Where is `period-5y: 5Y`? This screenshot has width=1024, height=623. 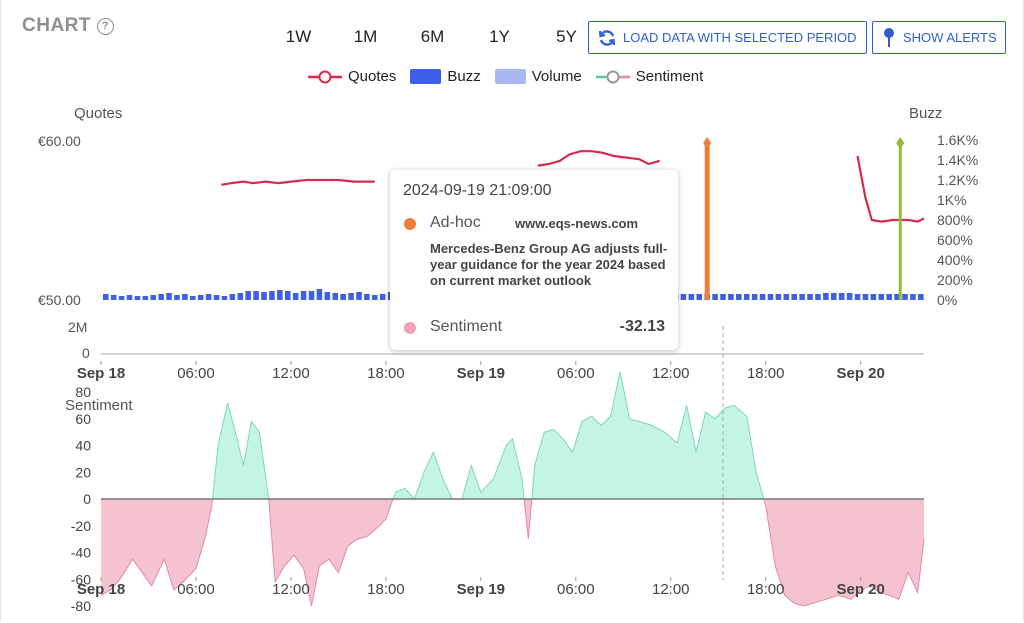
period-5y: 5Y is located at coordinates (566, 36).